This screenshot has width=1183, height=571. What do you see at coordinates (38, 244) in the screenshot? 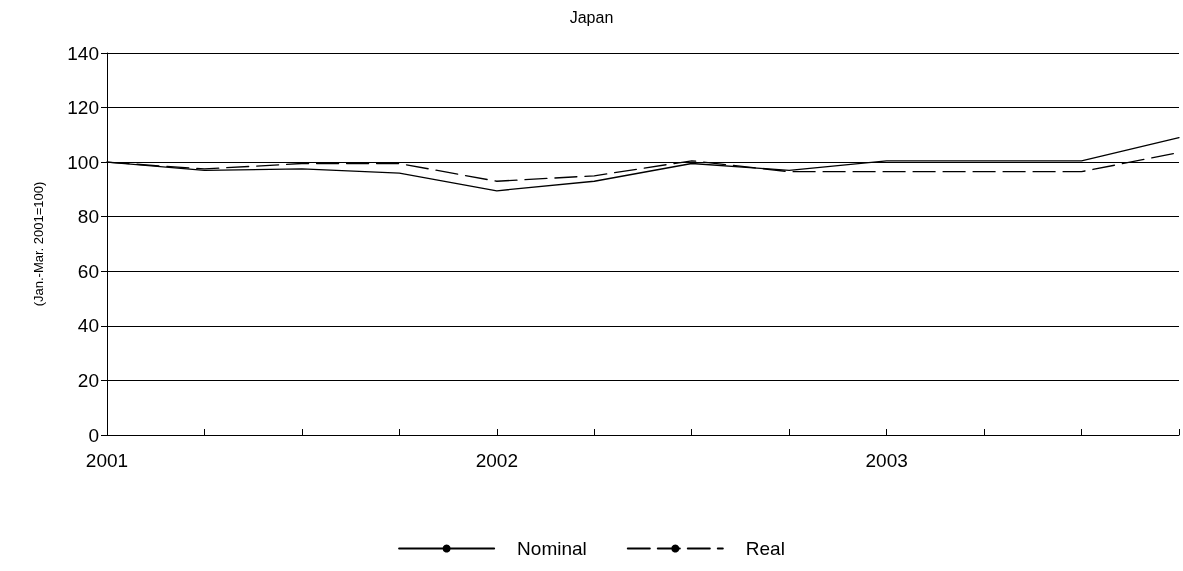
I see `y-axis-title: (Jan.-Mar. 2001=100)` at bounding box center [38, 244].